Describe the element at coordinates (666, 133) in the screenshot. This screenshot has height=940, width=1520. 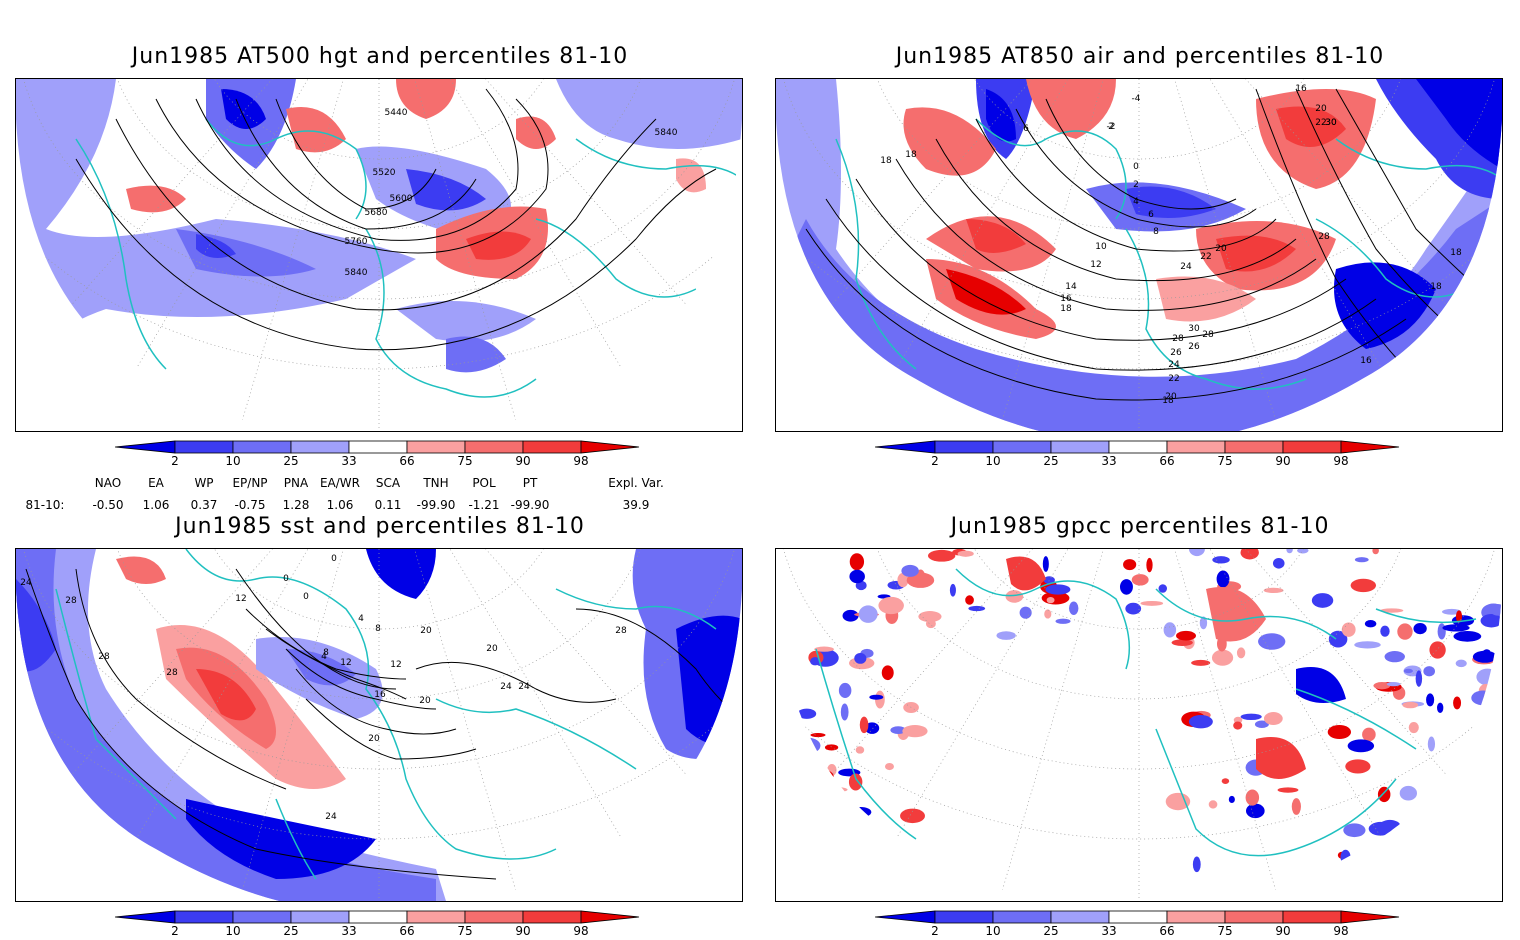
I see `contour-label: 5840` at that location.